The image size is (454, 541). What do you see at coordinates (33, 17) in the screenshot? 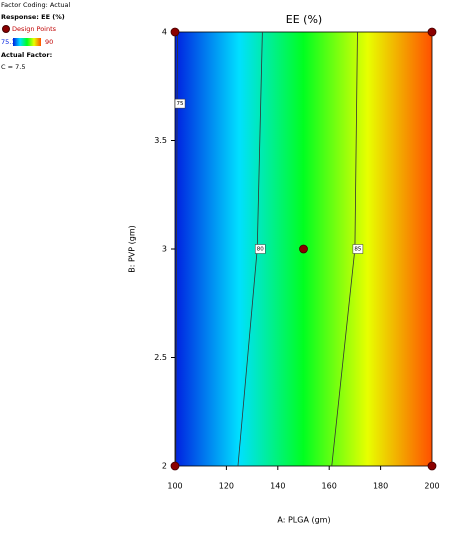
I see `legend-response: Response: EE (%)` at bounding box center [33, 17].